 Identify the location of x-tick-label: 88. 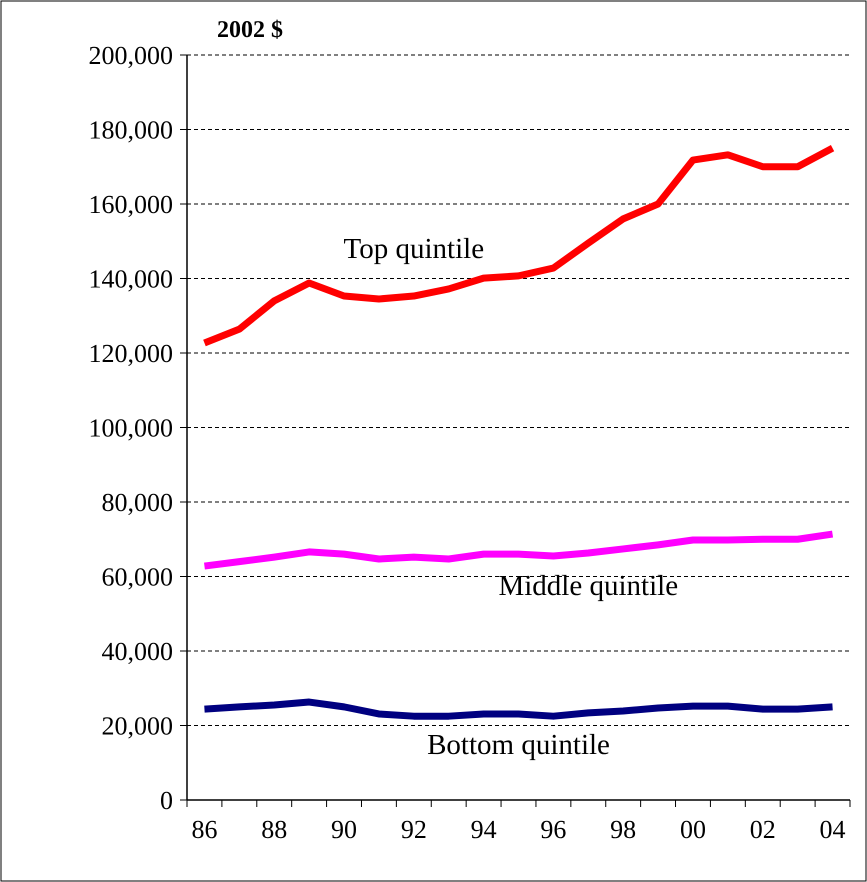
(274, 829).